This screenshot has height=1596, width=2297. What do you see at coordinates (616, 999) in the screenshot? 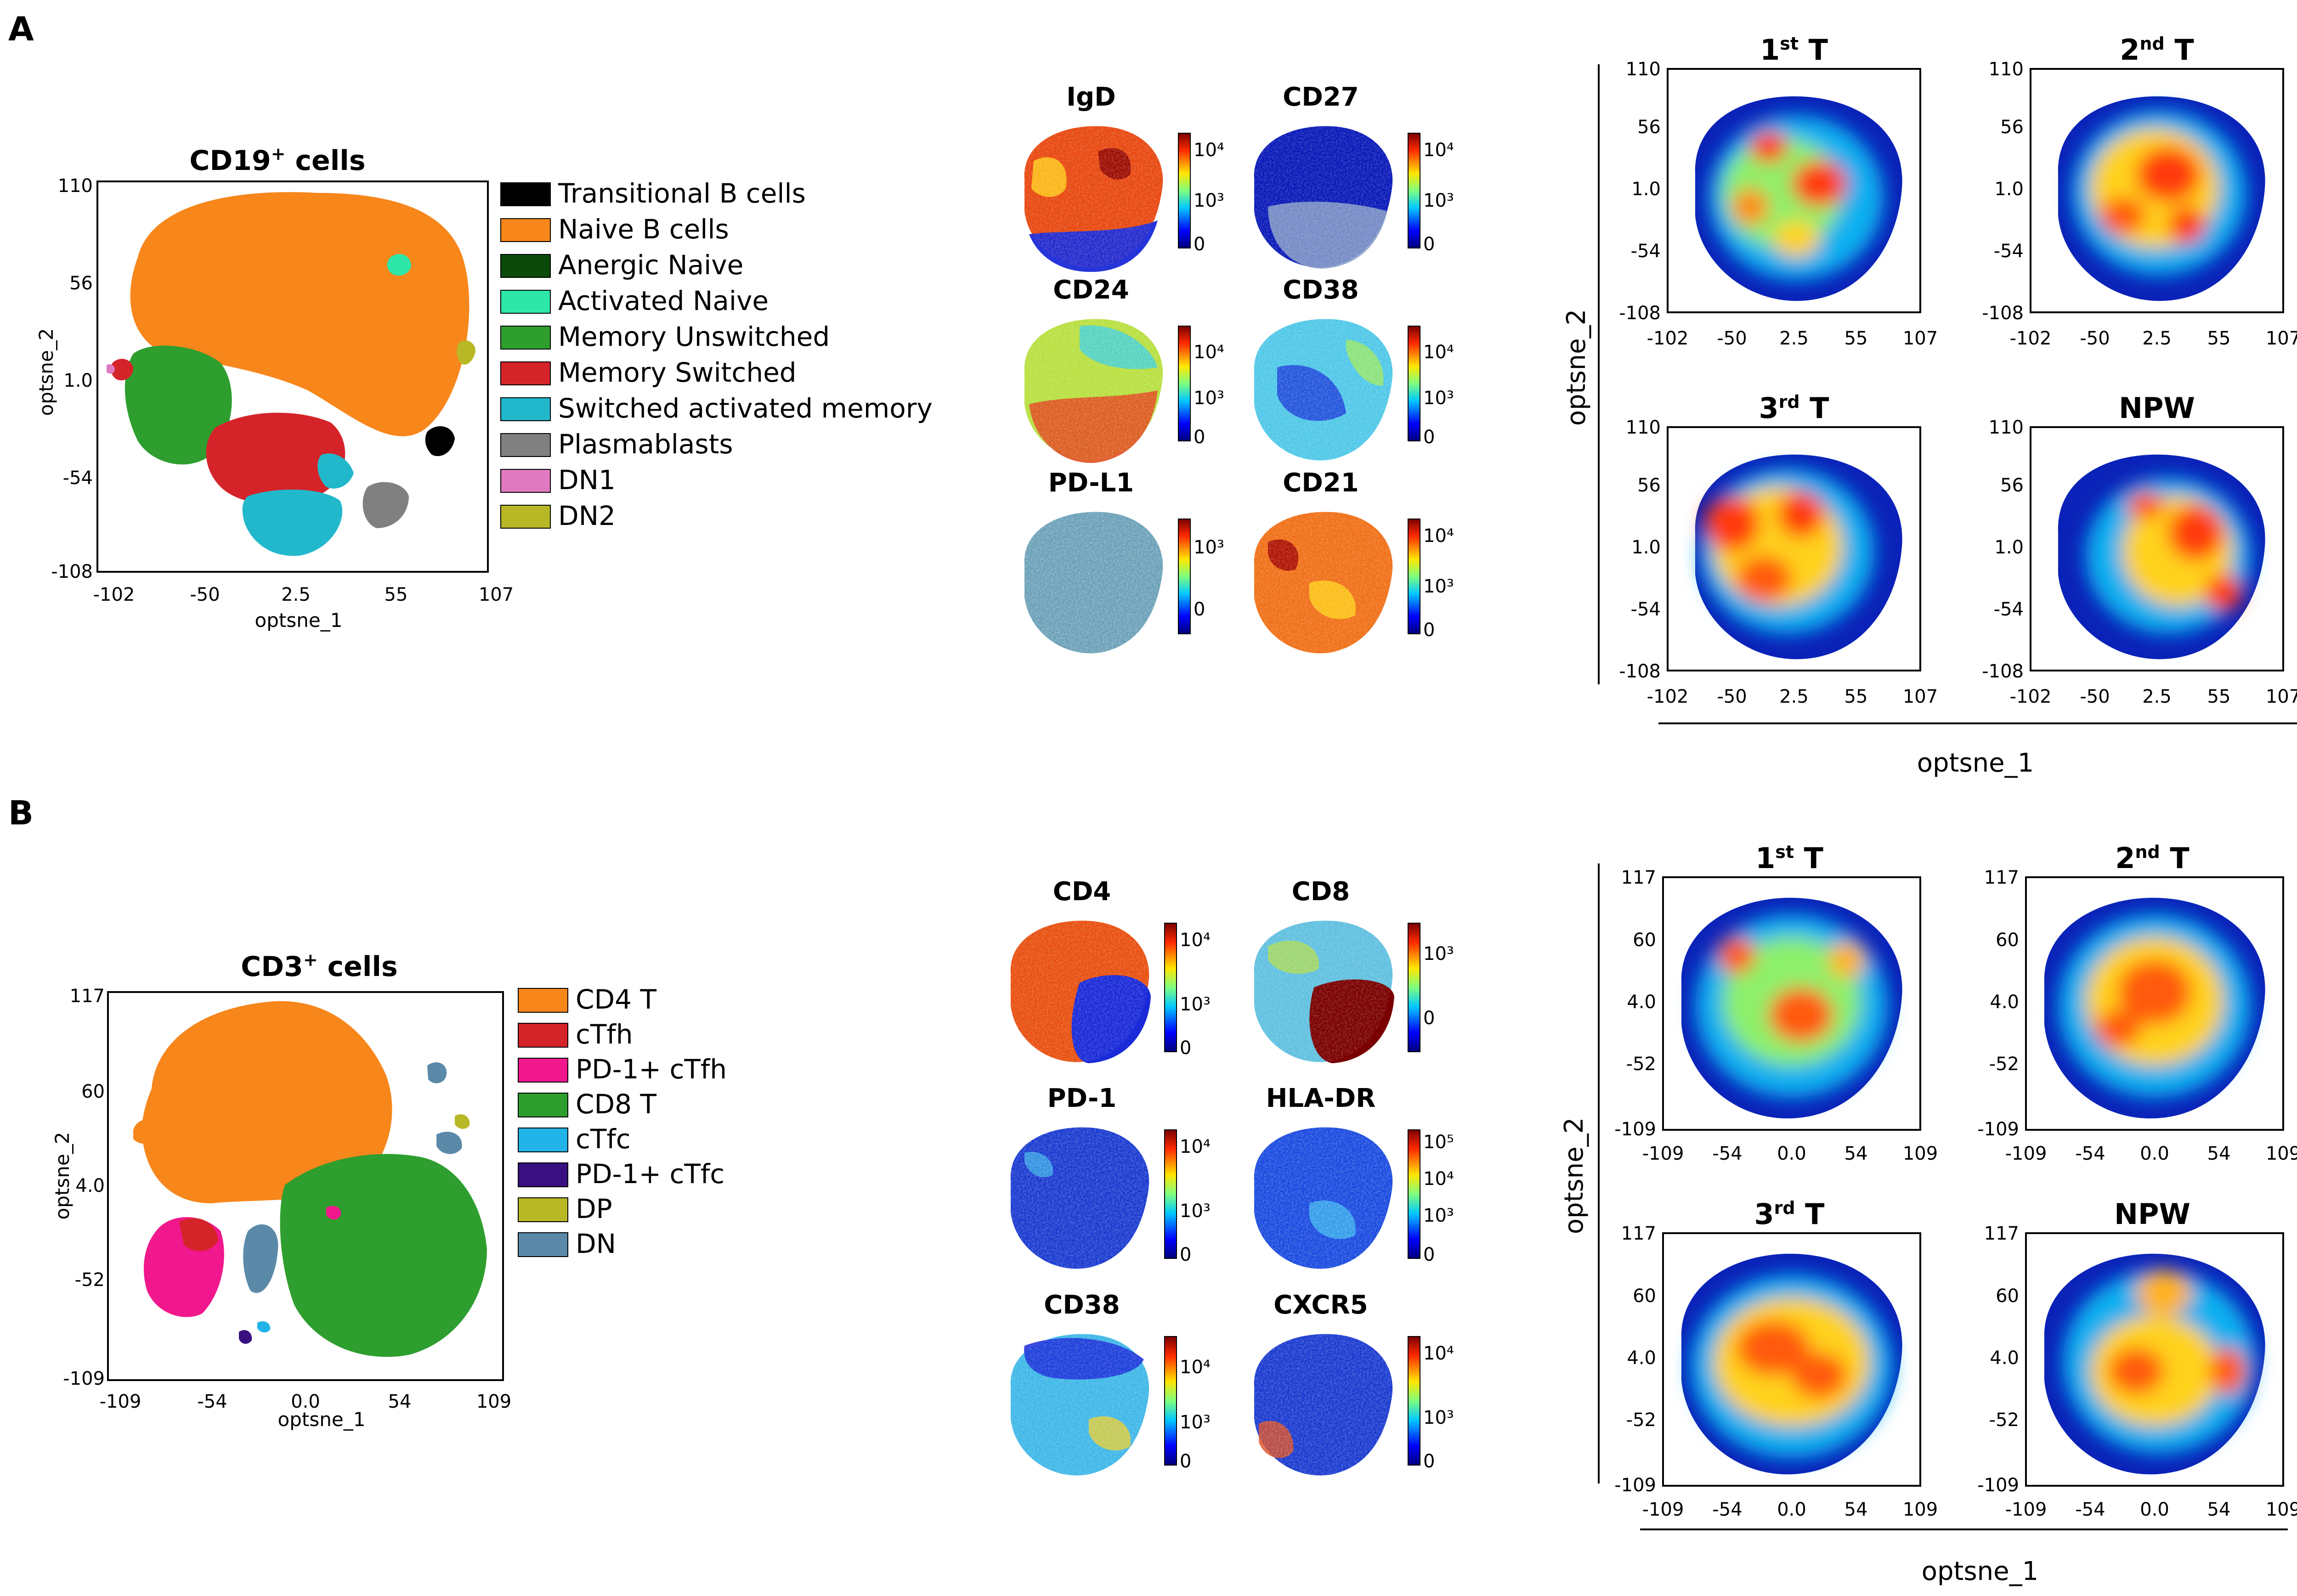
I see `svg-text: CD4 T` at bounding box center [616, 999].